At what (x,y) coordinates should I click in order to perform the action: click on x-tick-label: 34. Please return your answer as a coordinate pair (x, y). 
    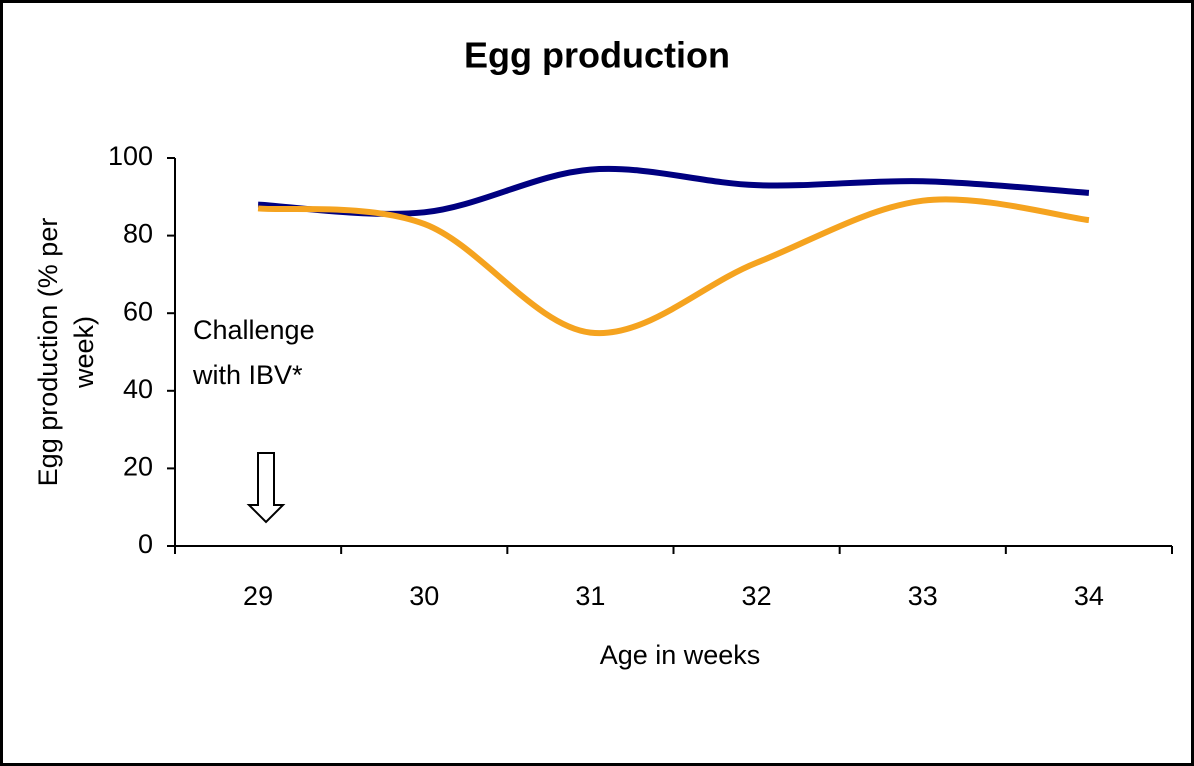
    Looking at the image, I should click on (1089, 596).